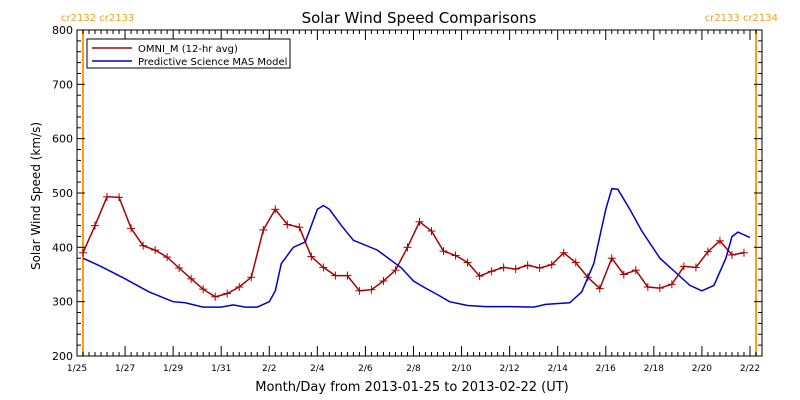  What do you see at coordinates (510, 369) in the screenshot?
I see `x-tick-label: 2/12` at bounding box center [510, 369].